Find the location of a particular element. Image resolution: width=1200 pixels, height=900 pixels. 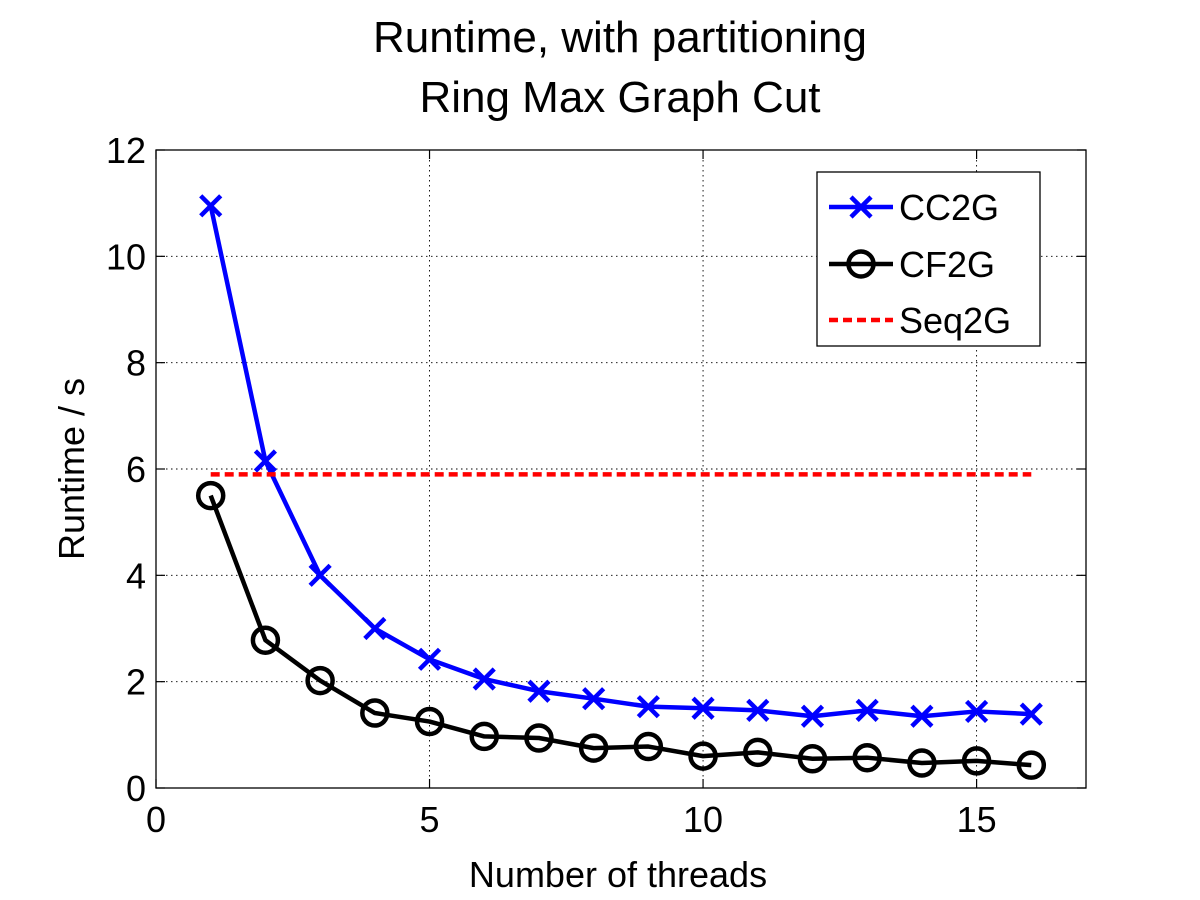

y-tick-label: 0 is located at coordinates (136, 788).